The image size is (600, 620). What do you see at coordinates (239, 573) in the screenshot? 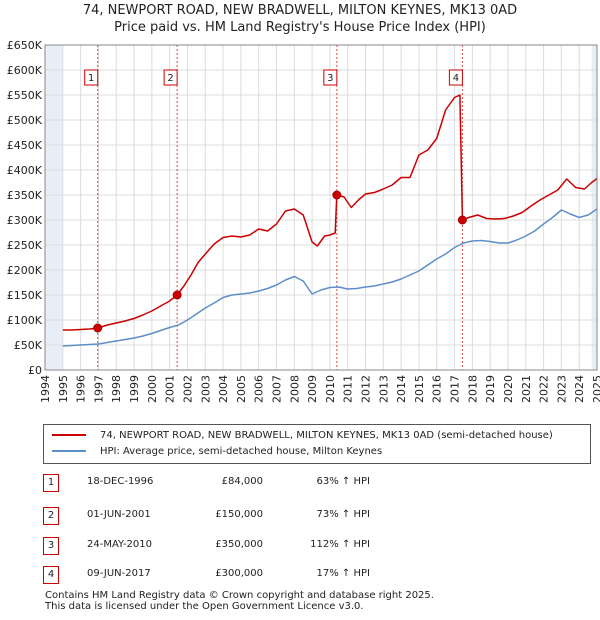
I see `sale-price: £300,000` at bounding box center [239, 573].